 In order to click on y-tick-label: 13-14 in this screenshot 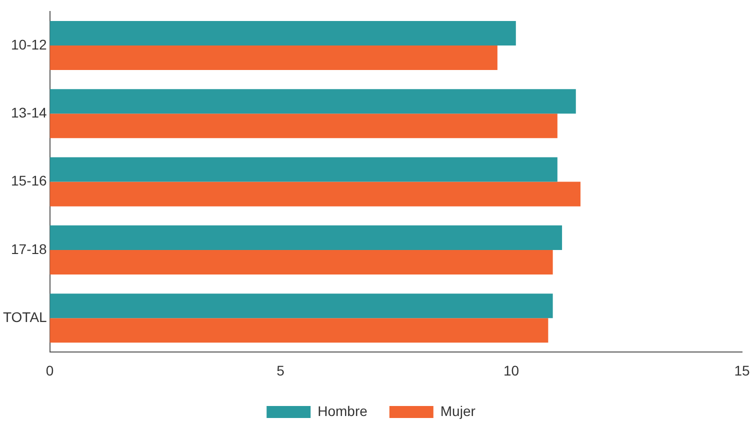, I will do `click(29, 112)`.